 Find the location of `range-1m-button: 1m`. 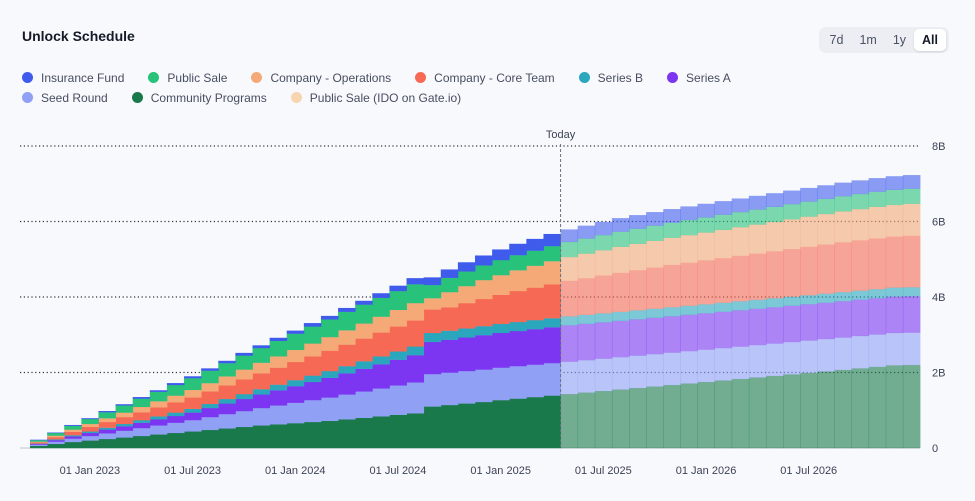

range-1m-button: 1m is located at coordinates (868, 40).